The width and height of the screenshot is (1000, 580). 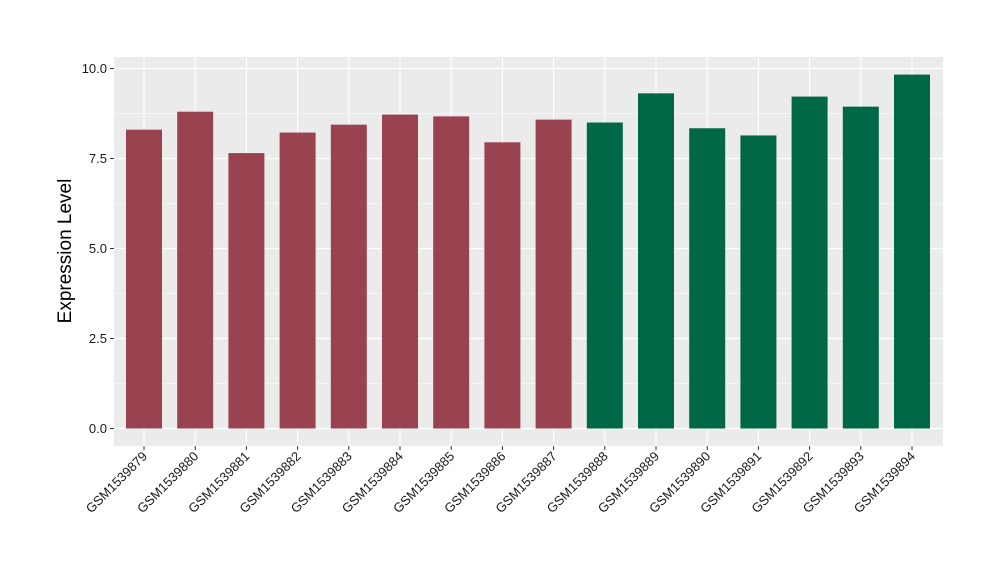 What do you see at coordinates (553, 274) in the screenshot?
I see `bar-GSM1539887` at bounding box center [553, 274].